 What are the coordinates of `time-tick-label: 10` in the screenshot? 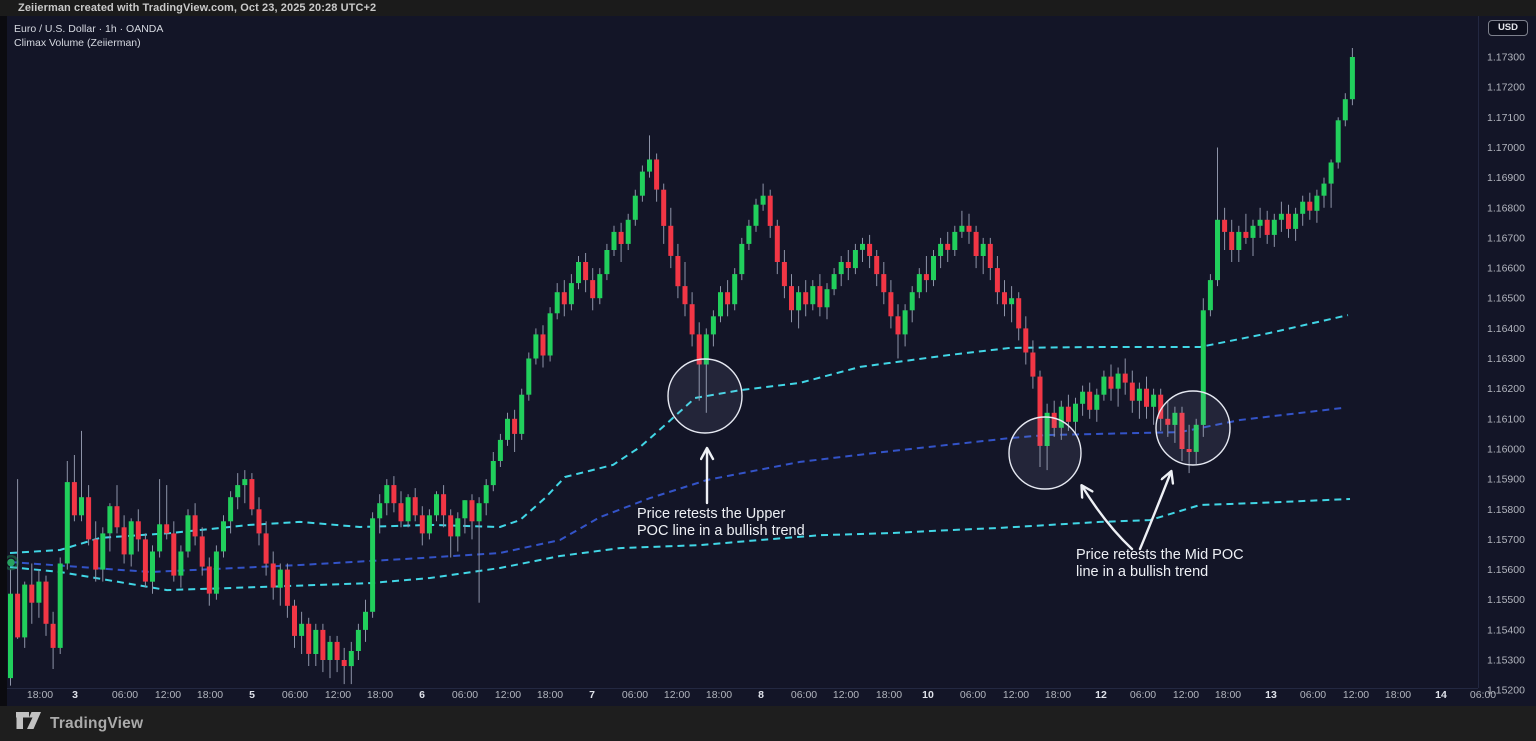 It's located at (928, 695).